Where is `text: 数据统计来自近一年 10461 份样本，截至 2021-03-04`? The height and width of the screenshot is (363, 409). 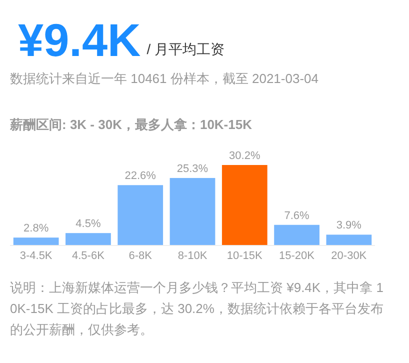 text: 数据统计来自近一年 10461 份样本，截至 2021-03-04 is located at coordinates (164, 78).